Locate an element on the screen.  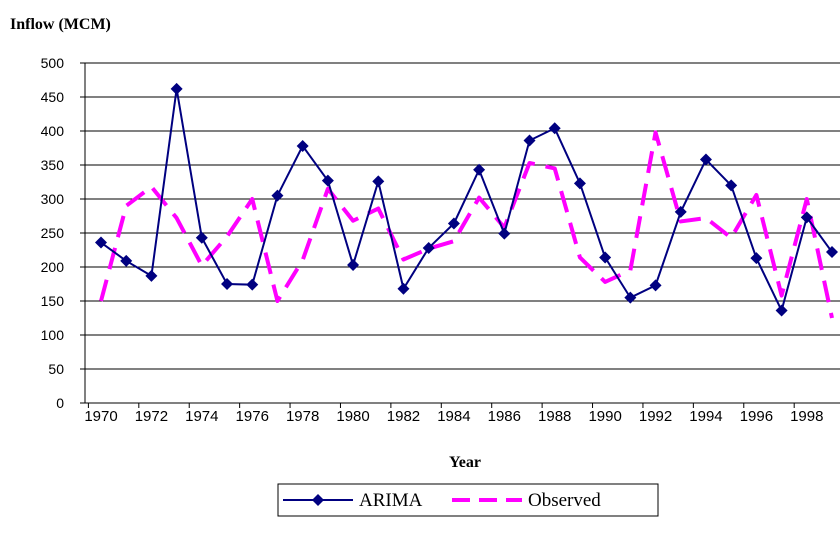
y-tick-label: 250 is located at coordinates (53, 233).